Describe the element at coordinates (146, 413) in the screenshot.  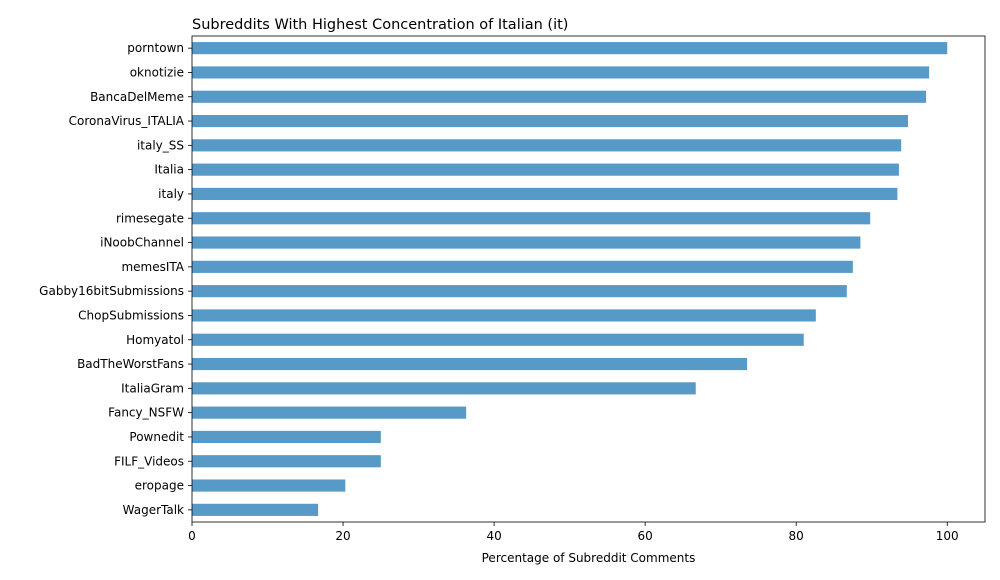
I see `y-tick-label: Fancy_NSFW` at that location.